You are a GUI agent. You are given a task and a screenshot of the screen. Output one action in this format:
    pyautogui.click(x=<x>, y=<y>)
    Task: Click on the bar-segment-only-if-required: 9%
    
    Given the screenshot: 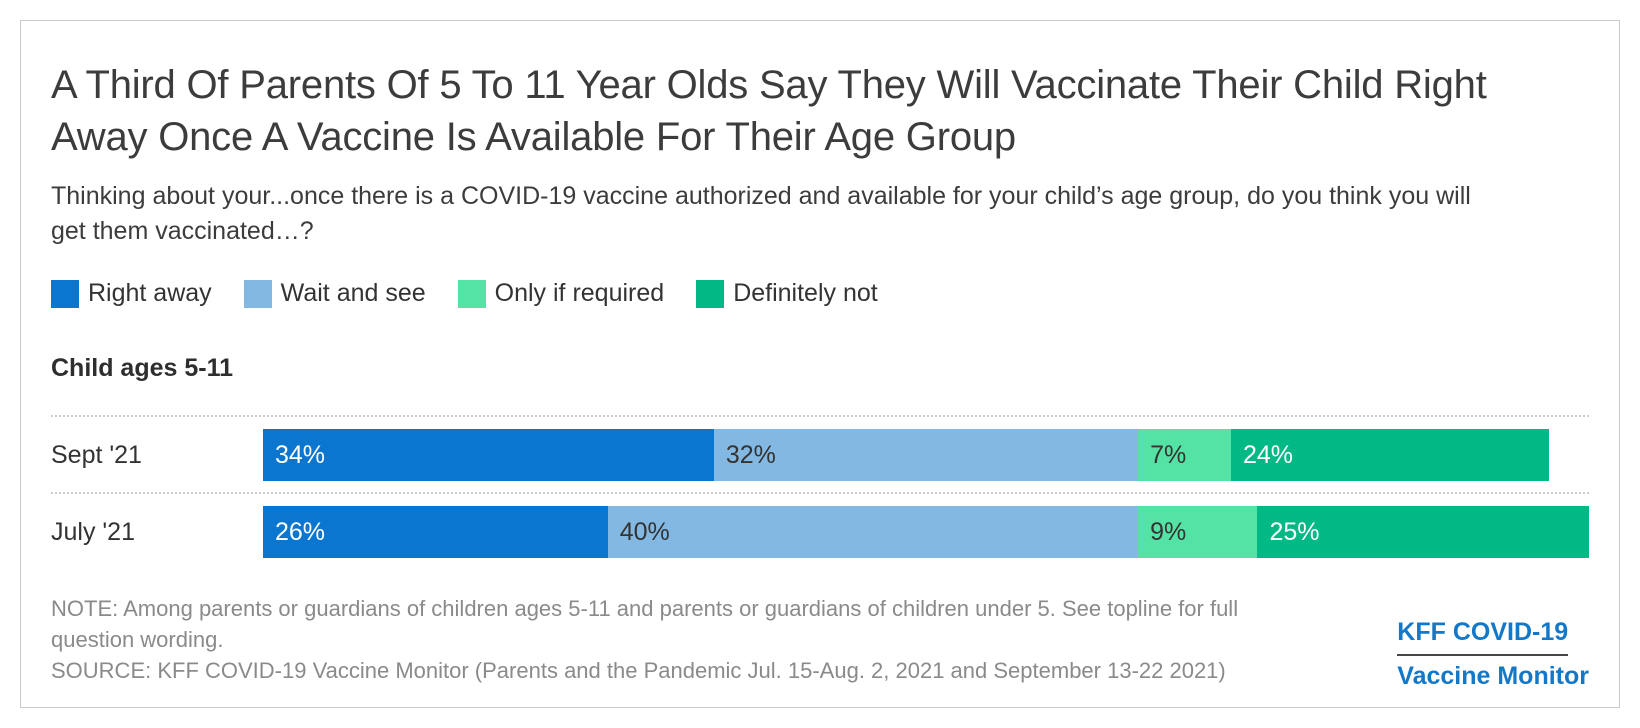 What is the action you would take?
    pyautogui.click(x=1198, y=532)
    